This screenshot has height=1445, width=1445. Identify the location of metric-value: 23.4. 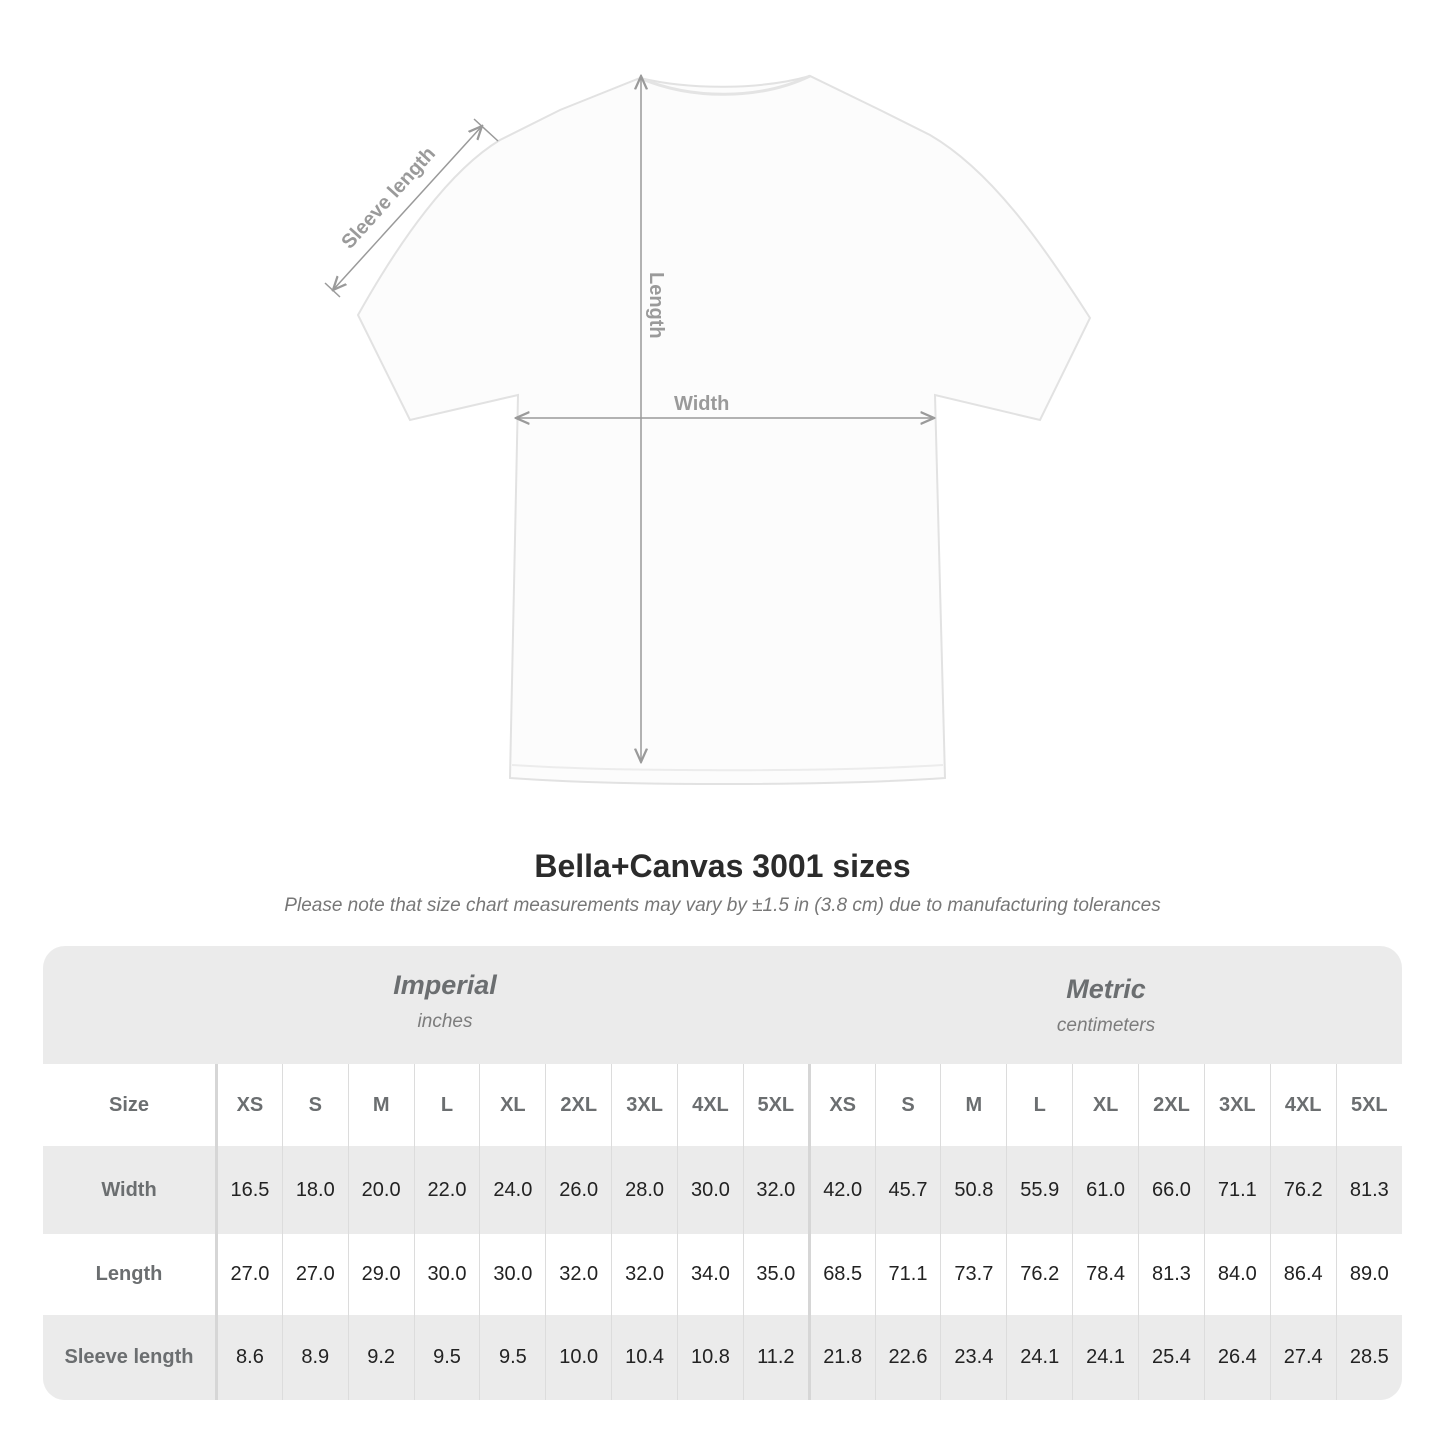
(973, 1357).